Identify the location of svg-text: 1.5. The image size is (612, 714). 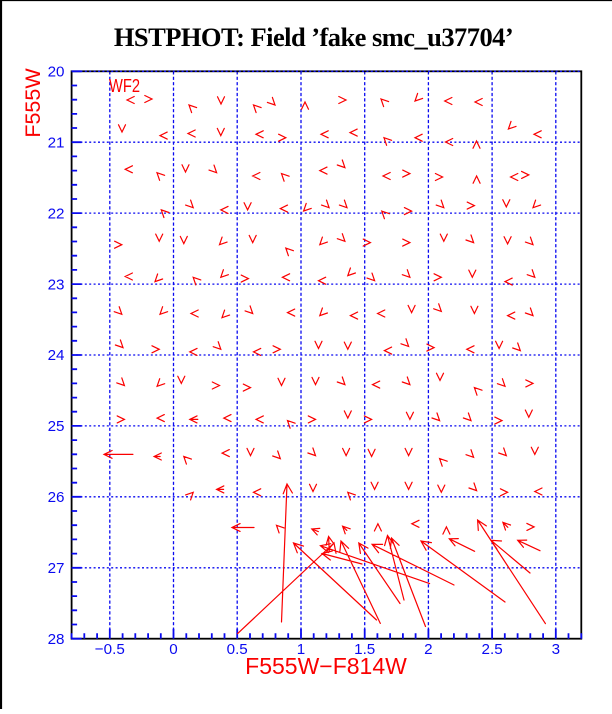
(364, 649).